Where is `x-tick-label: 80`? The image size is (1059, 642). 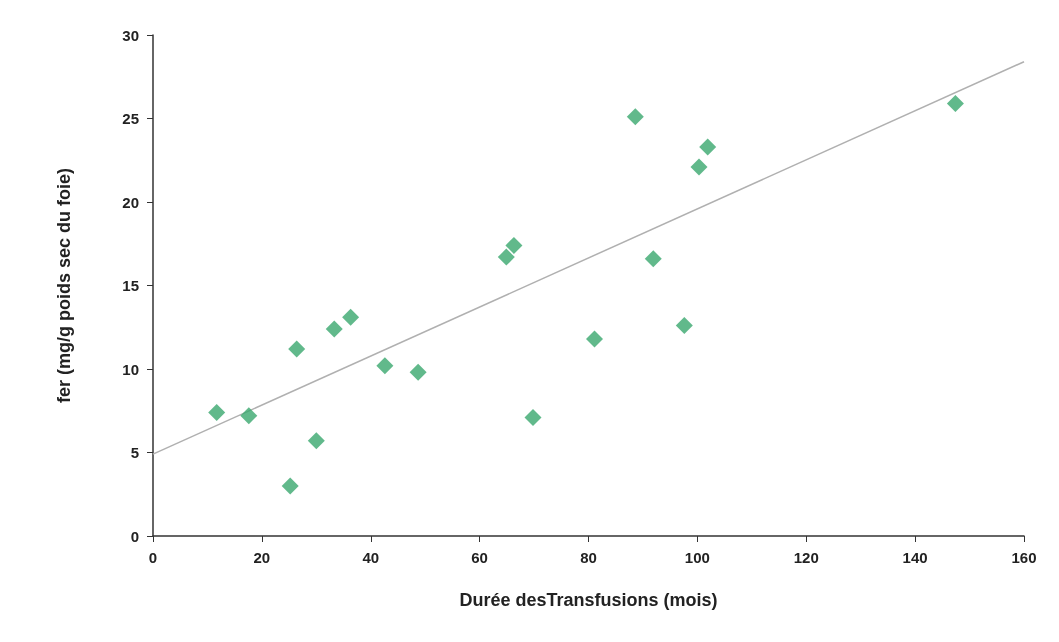 x-tick-label: 80 is located at coordinates (588, 557).